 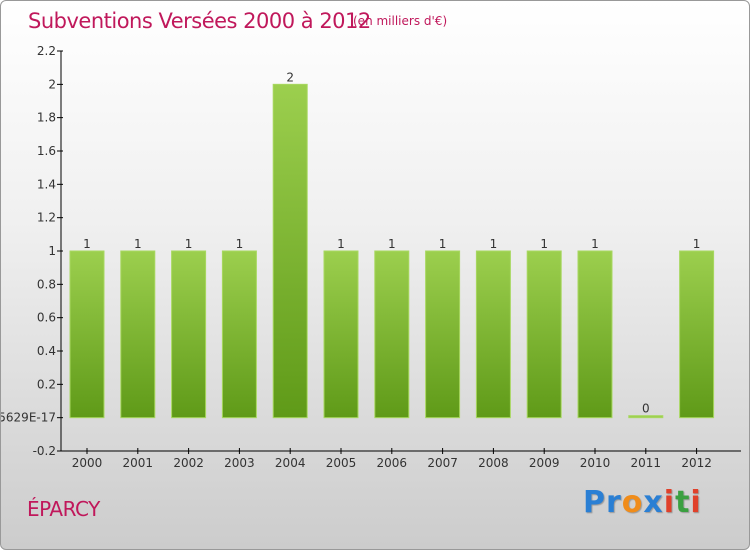 What do you see at coordinates (290, 77) in the screenshot?
I see `data-label: 2` at bounding box center [290, 77].